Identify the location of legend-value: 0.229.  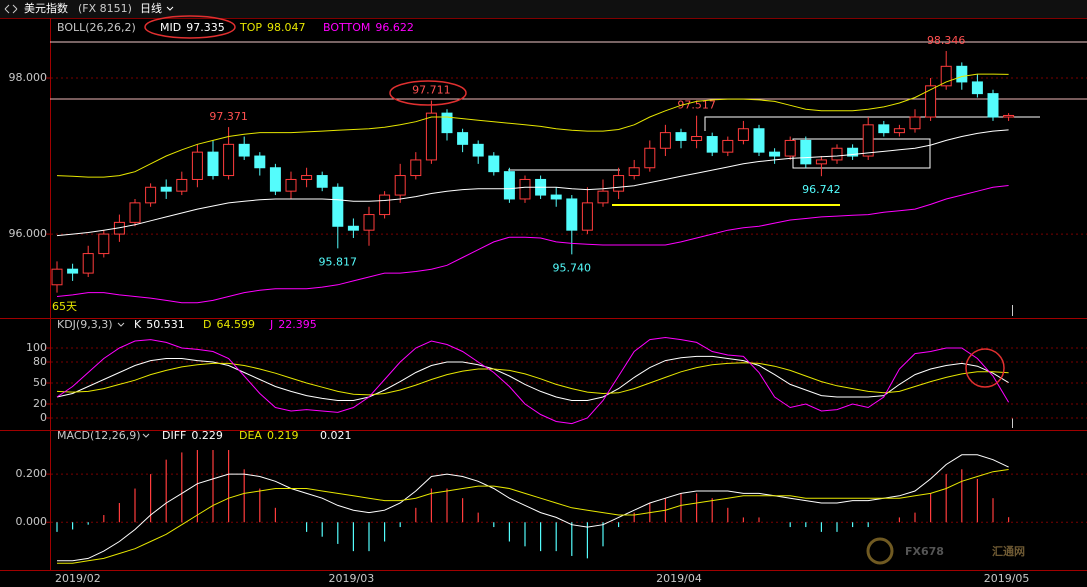
(207, 435).